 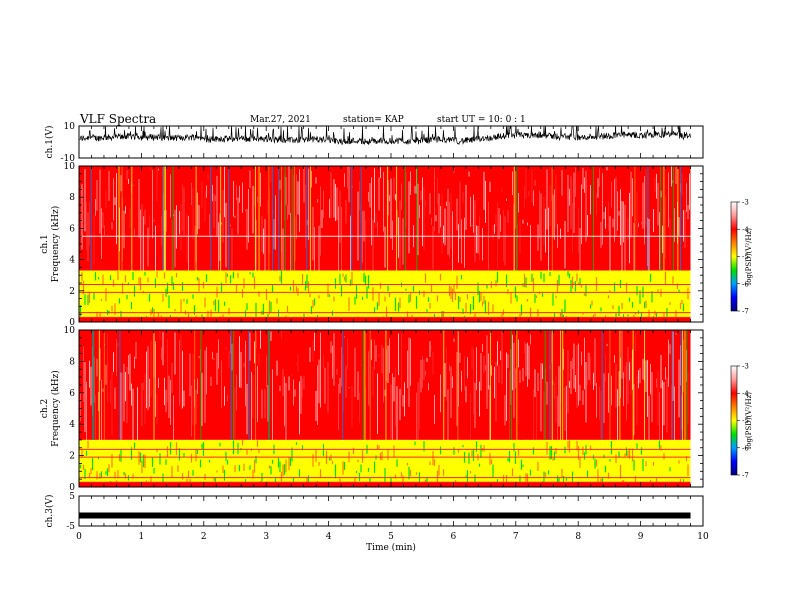 I want to click on time-axis: 0 1 2 3 4 5 6 7 8 9 10 Time (min), so click(x=392, y=542).